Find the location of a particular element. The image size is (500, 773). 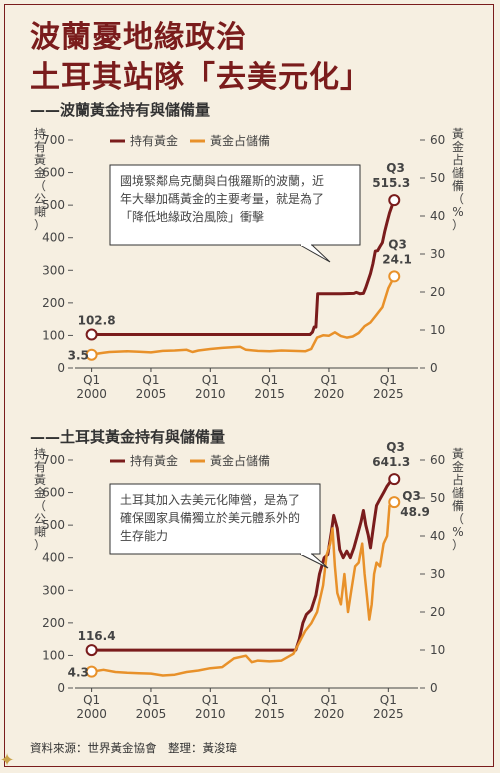

annotation-text-line: 國境緊鄰烏克蘭與白俄羅斯的波蘭，近 is located at coordinates (222, 180).